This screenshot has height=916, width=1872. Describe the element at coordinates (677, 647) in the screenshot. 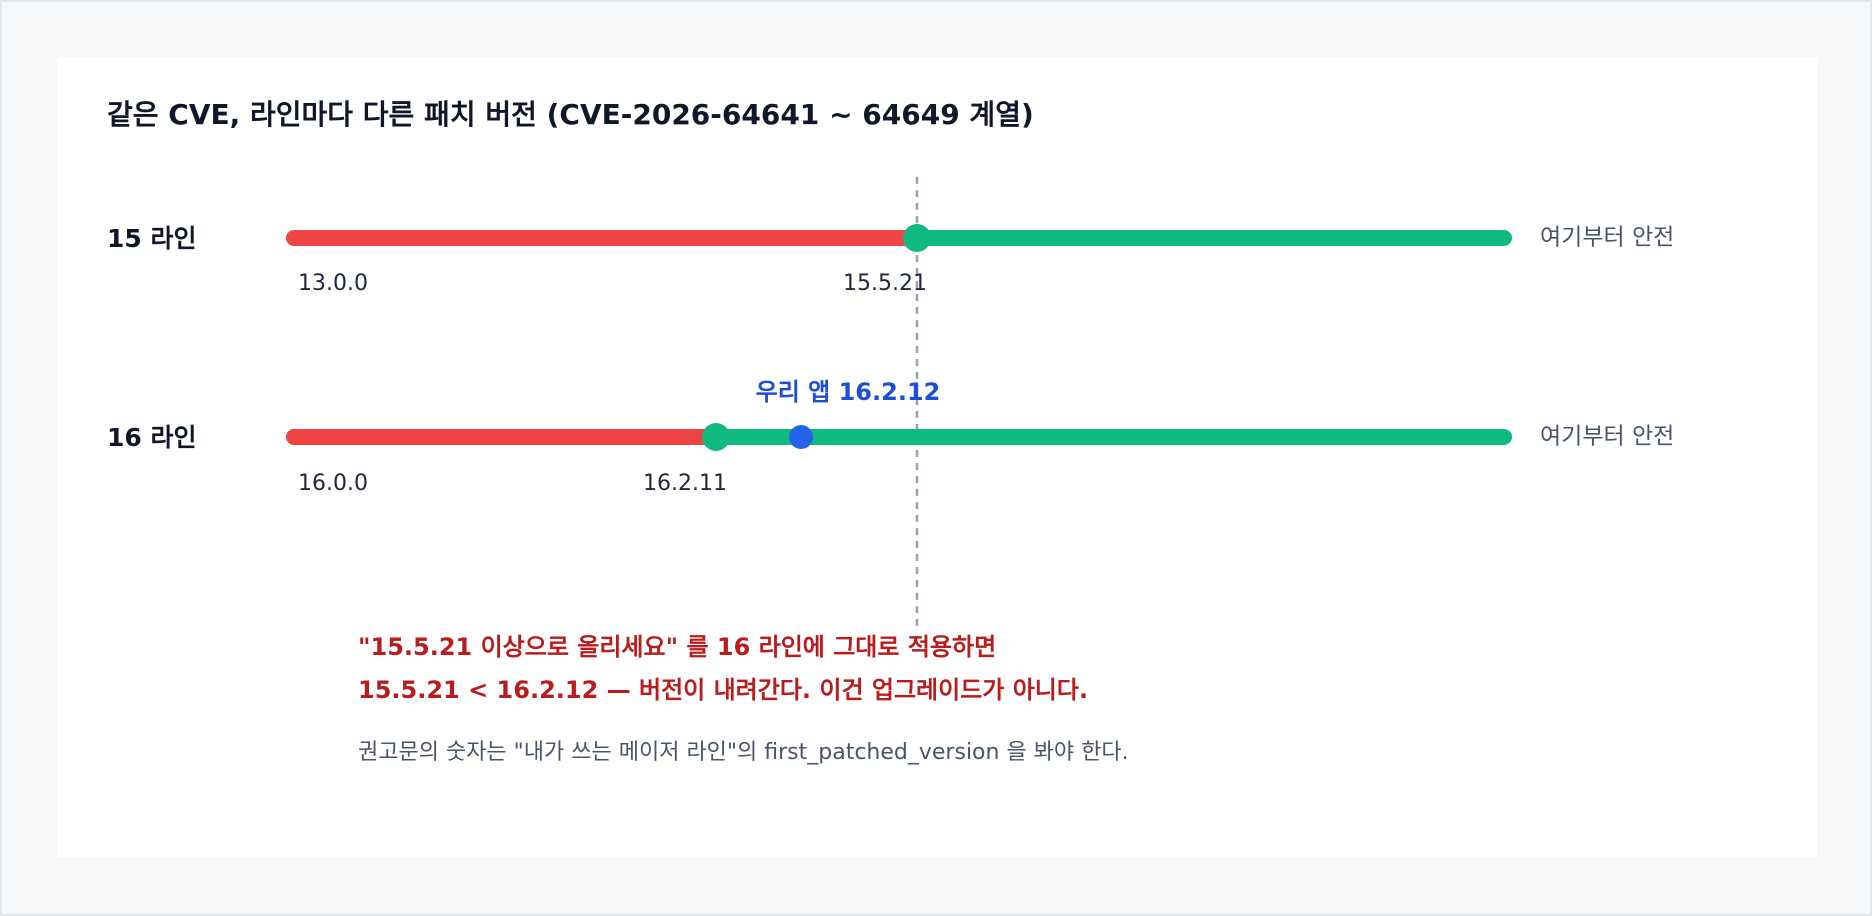

I see `warning-note: "15.5.21 이상으로 올리세요" 를 16 라인에 그대로 적용하면` at that location.